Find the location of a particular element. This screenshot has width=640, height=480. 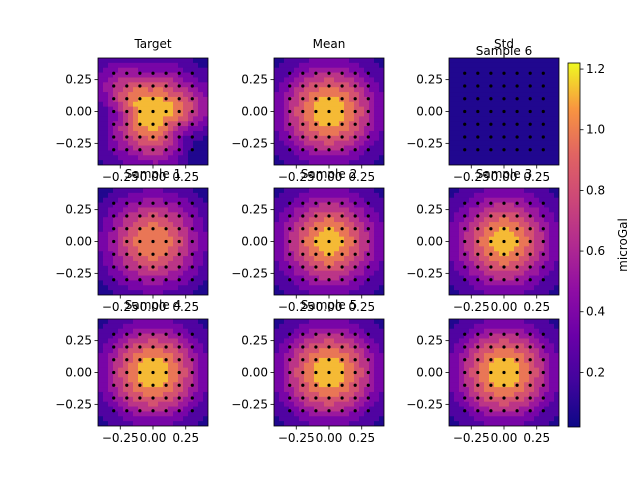

contour-field is located at coordinates (504, 372).